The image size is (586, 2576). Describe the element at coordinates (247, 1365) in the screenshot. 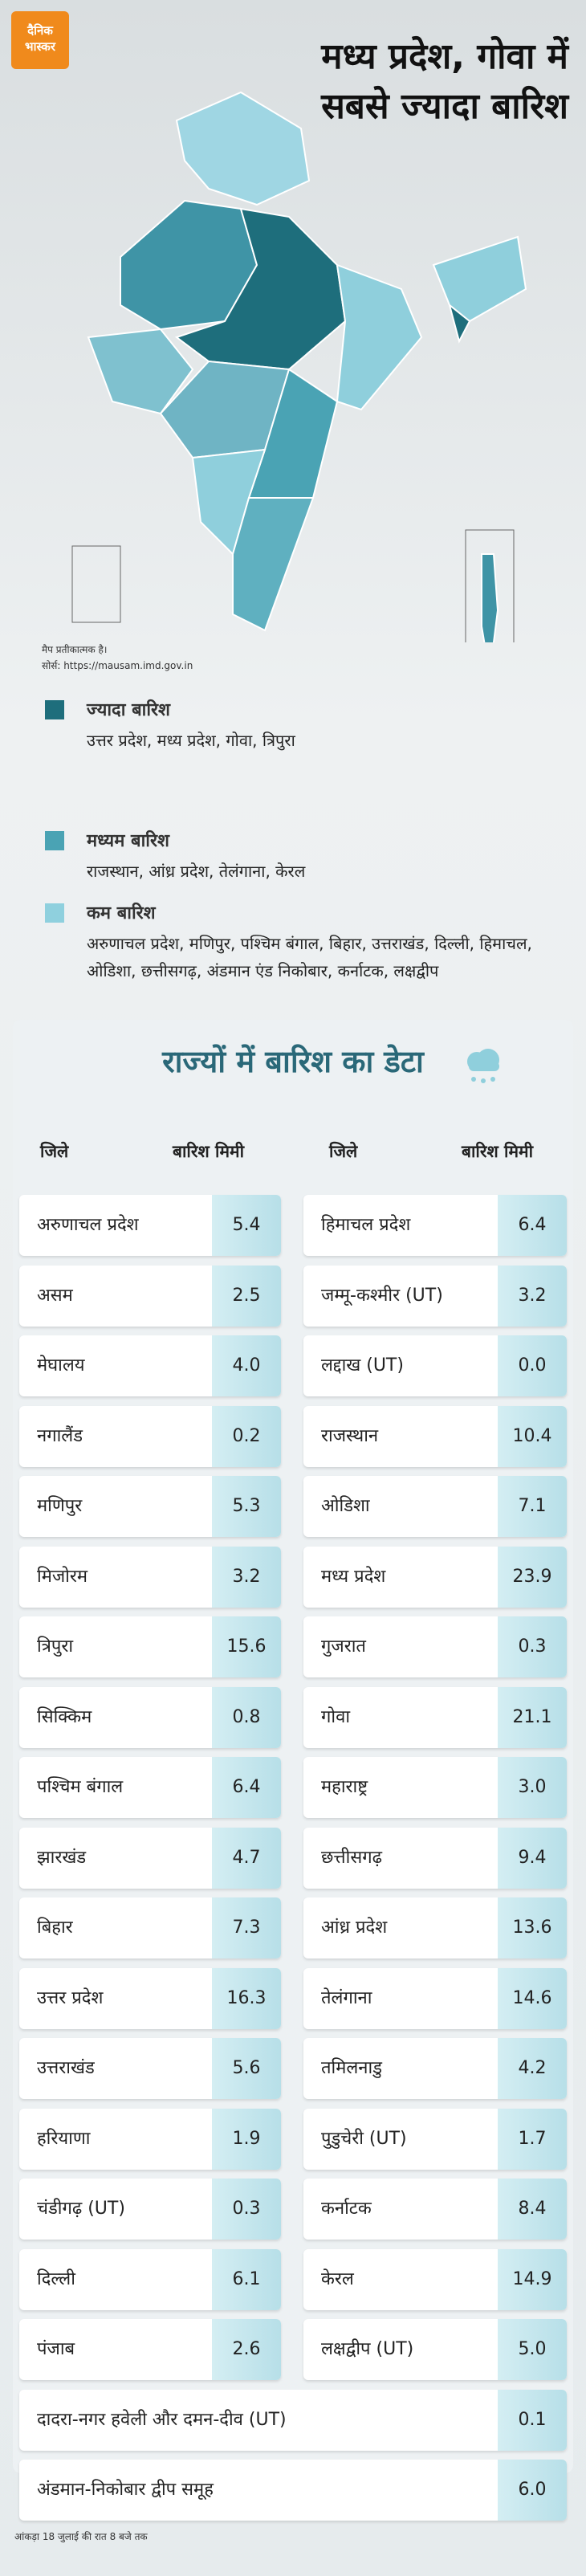

I see `rain-value: 4.0` at that location.